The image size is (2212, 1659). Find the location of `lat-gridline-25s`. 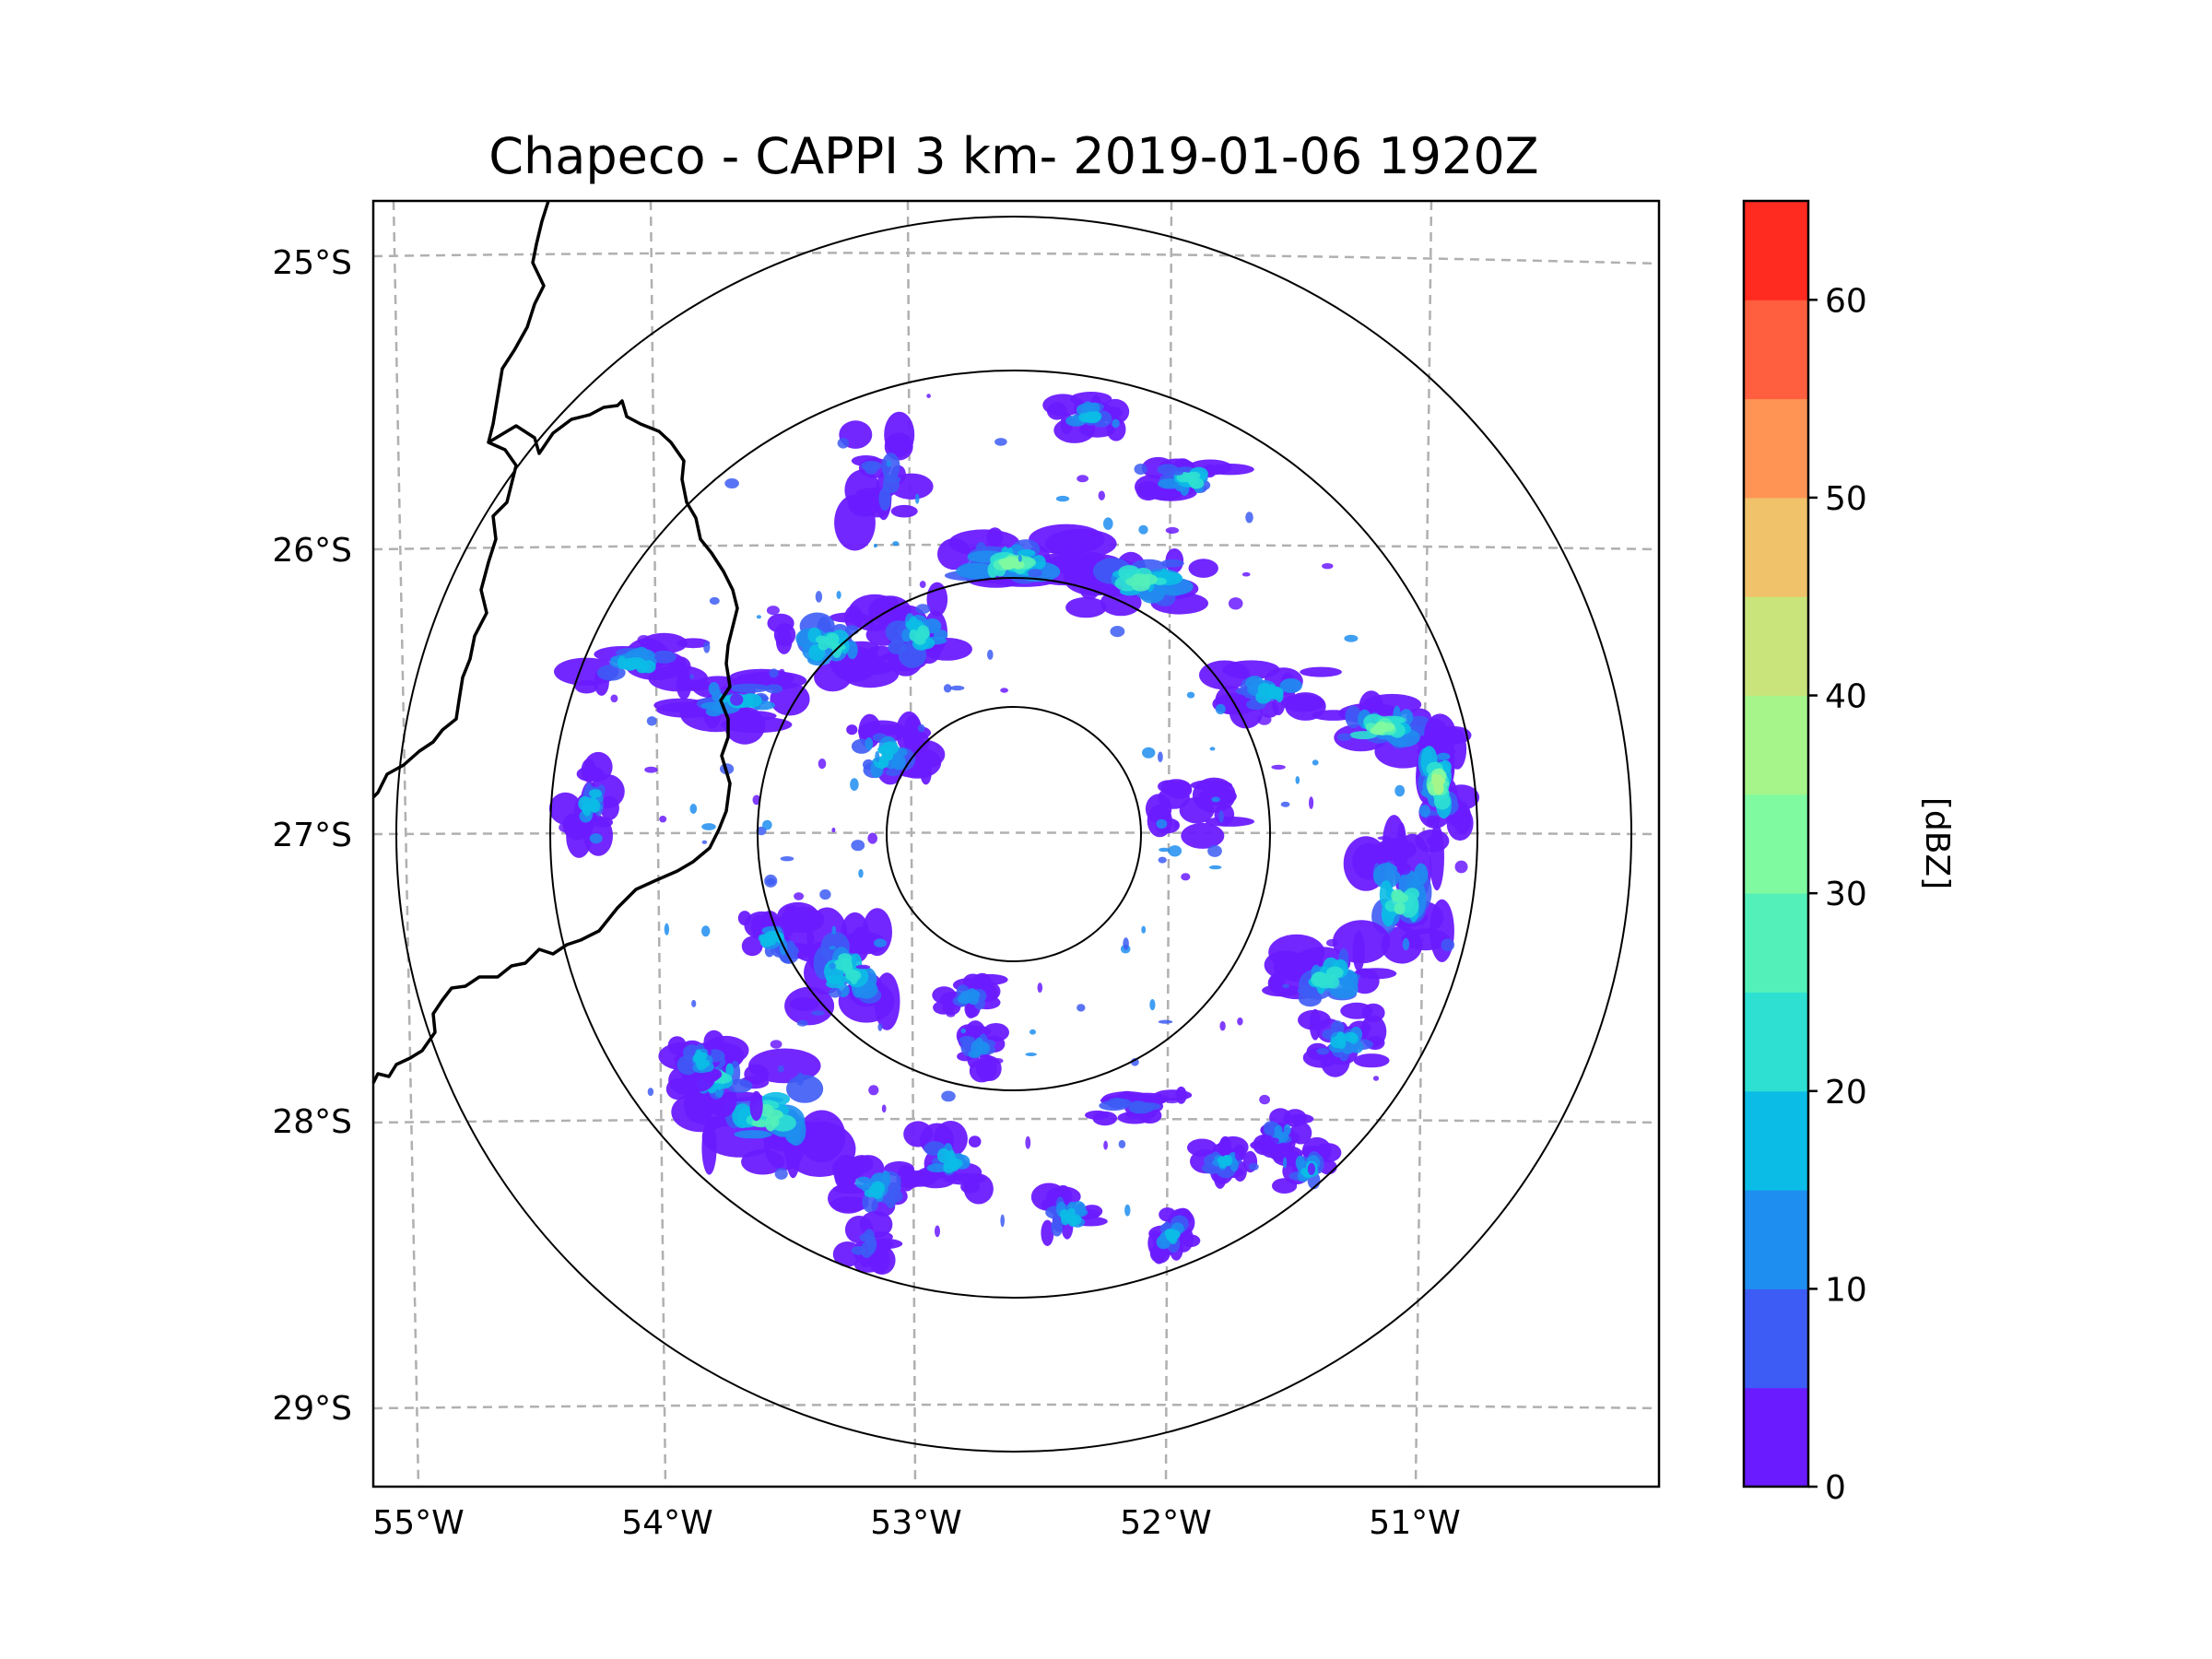

lat-gridline-25s is located at coordinates (1016, 258).